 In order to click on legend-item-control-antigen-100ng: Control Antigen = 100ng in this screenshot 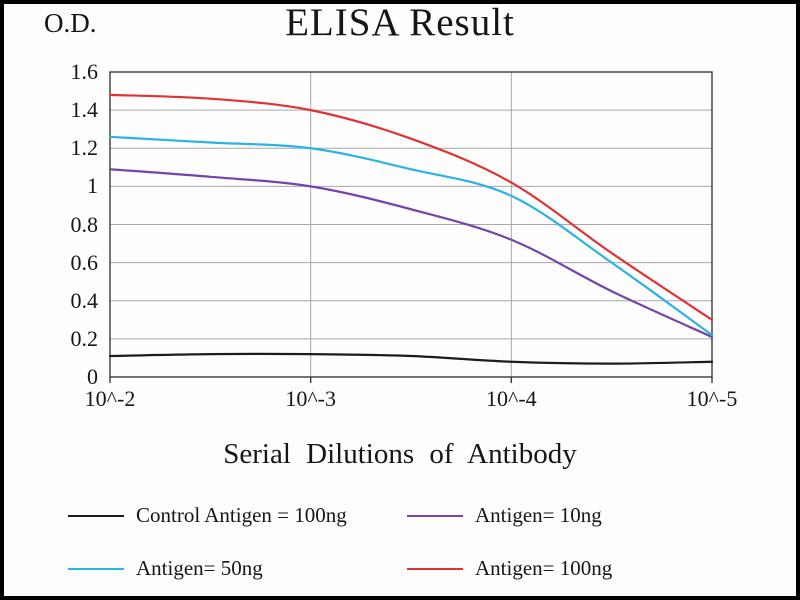, I will do `click(230, 515)`.